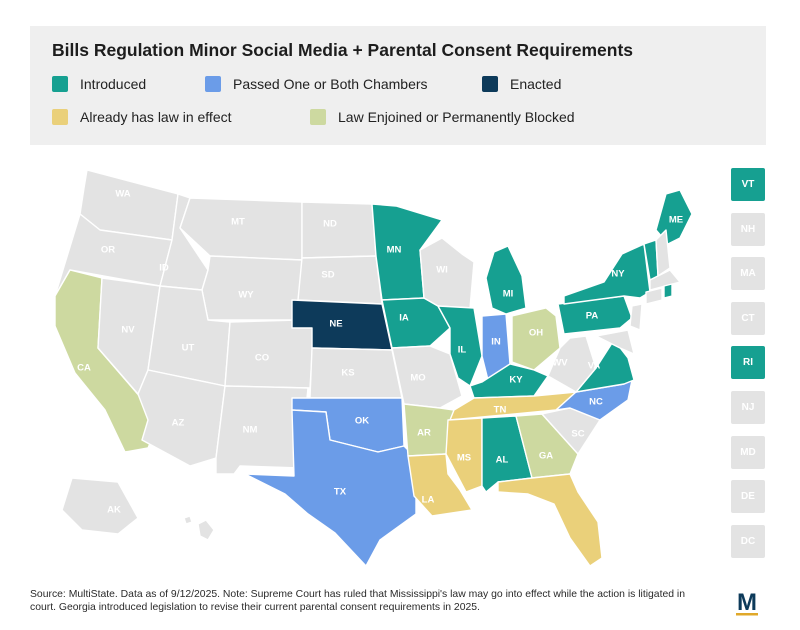 This screenshot has height=630, width=800. What do you see at coordinates (122, 194) in the screenshot?
I see `state-label-wa: WA` at bounding box center [122, 194].